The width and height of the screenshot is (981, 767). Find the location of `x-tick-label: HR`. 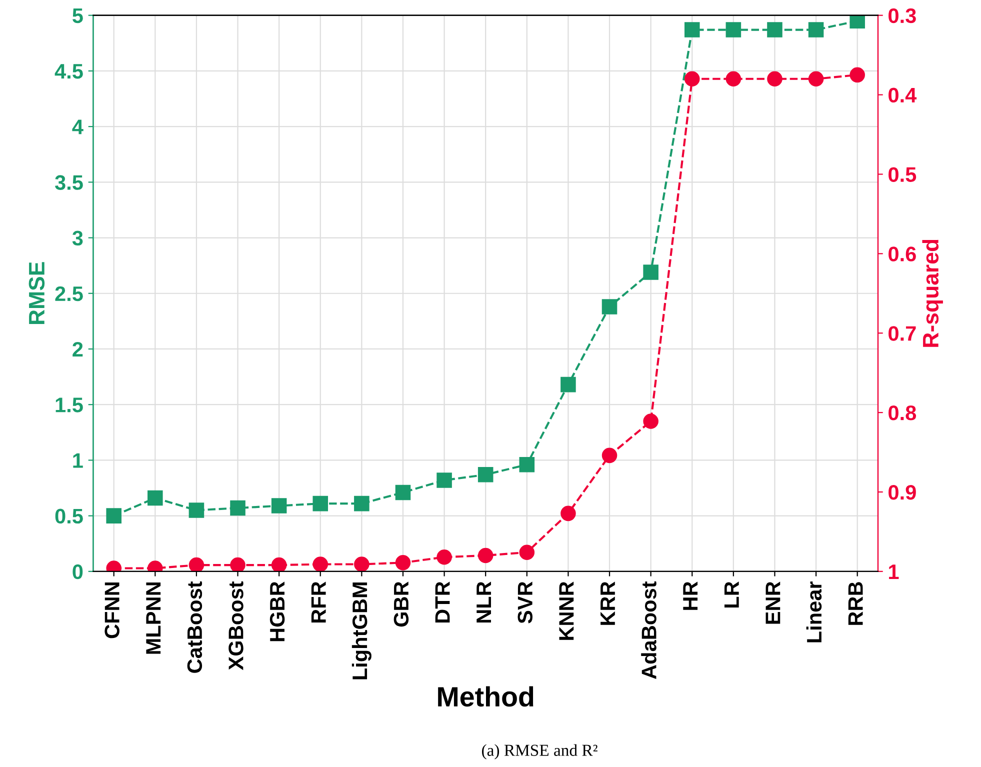

x-tick-label: HR is located at coordinates (690, 596).